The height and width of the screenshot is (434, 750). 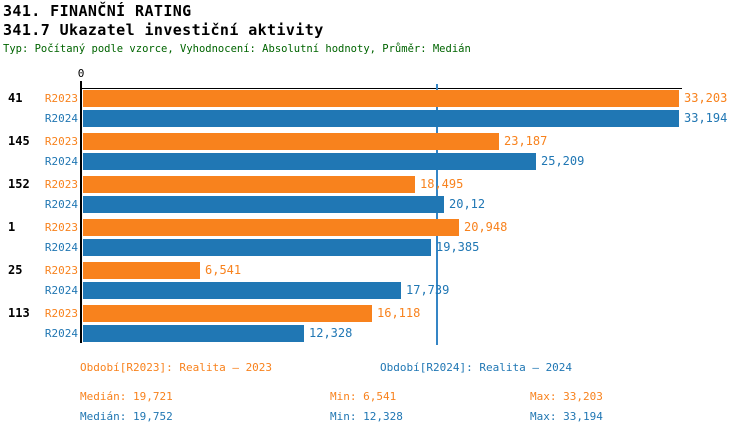 I want to click on zero-tick-mark, so click(x=81, y=84).